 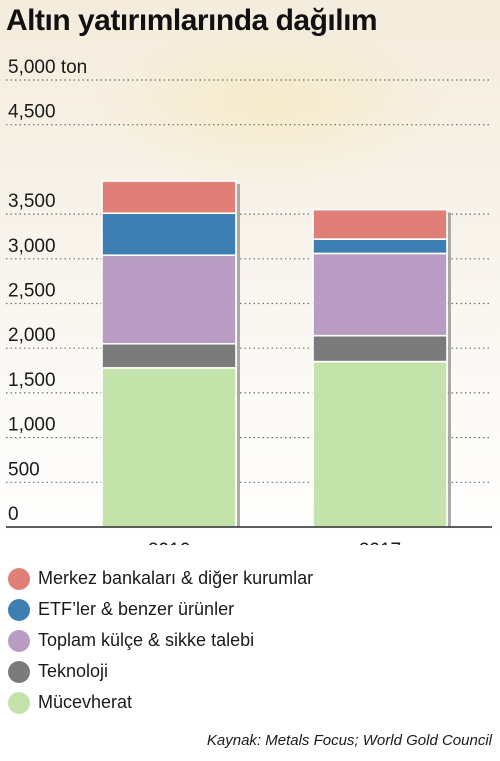 I want to click on x-tick-label: 2017, so click(x=380, y=542).